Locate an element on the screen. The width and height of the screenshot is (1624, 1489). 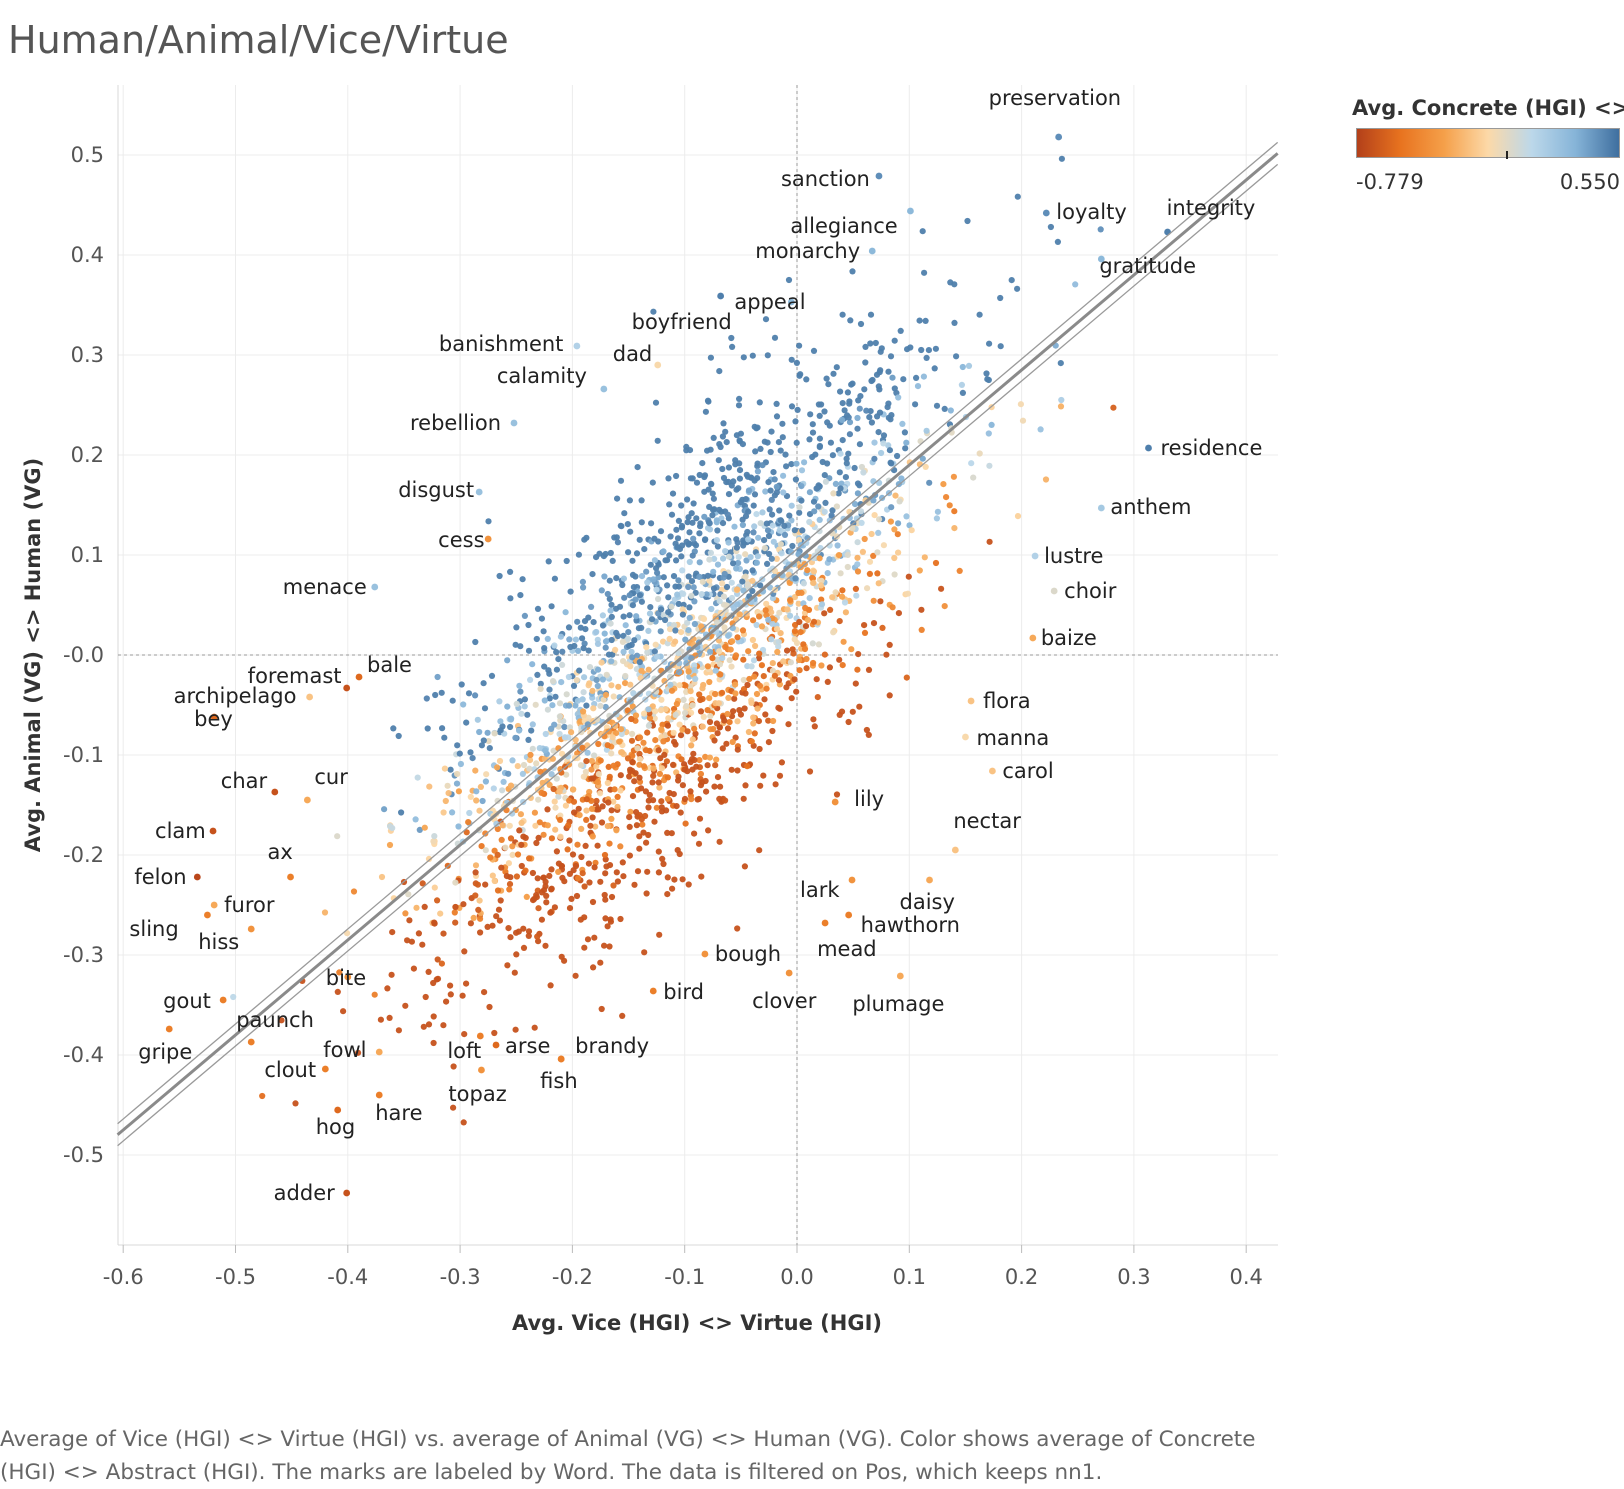
x-tick-label: -0.2 is located at coordinates (572, 1277).